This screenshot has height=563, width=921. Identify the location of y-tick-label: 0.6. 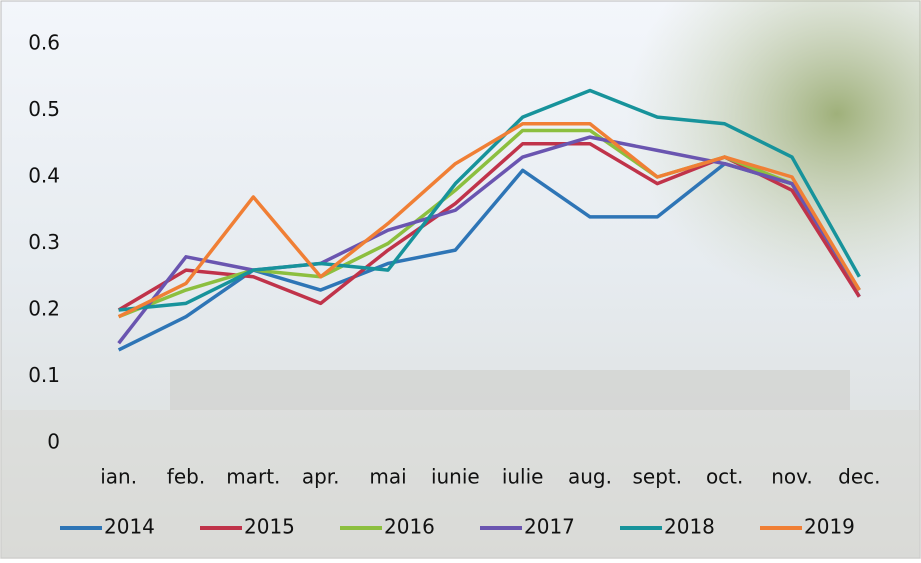
(44, 43).